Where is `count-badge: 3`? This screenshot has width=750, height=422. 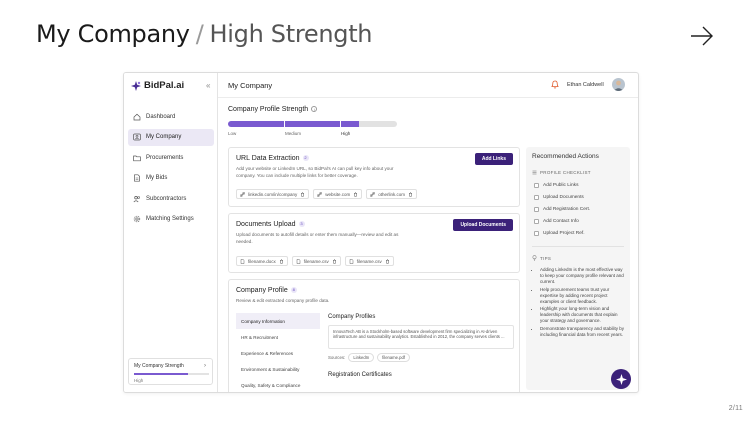 count-badge: 3 is located at coordinates (301, 224).